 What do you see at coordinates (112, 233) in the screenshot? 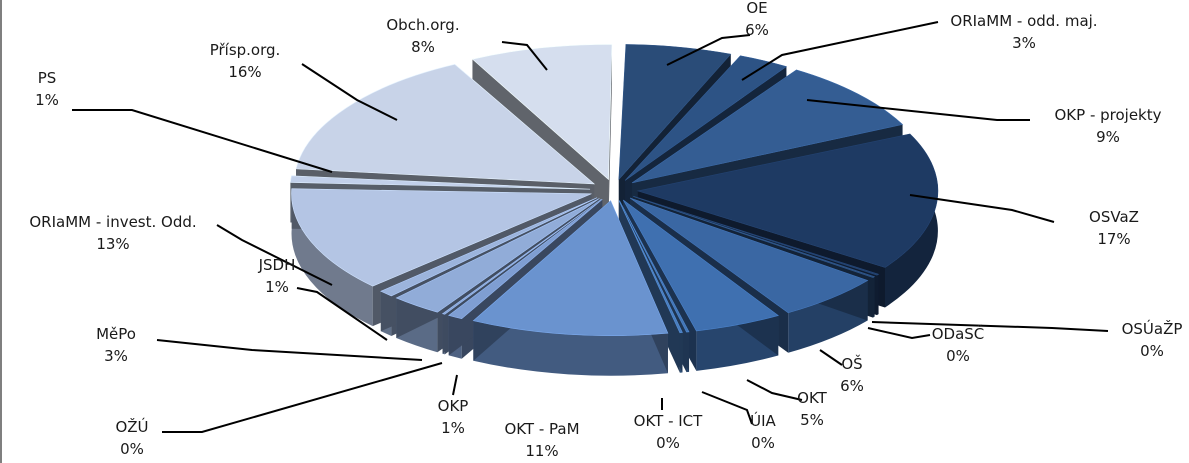
I see `data-label-oriamm-invest-odd: ORIaMM - invest. Odd. 13%` at bounding box center [112, 233].